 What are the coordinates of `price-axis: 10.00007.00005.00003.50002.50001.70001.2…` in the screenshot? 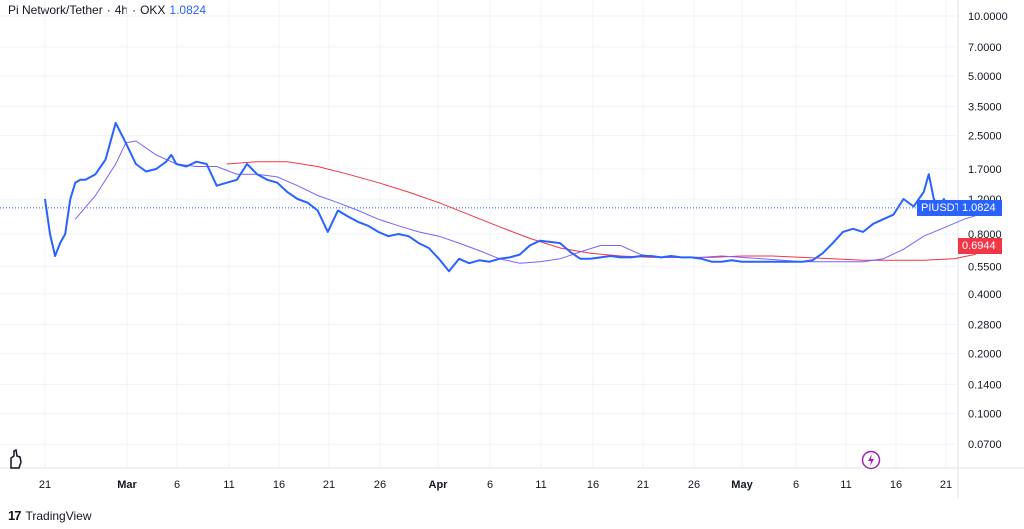 It's located at (988, 231).